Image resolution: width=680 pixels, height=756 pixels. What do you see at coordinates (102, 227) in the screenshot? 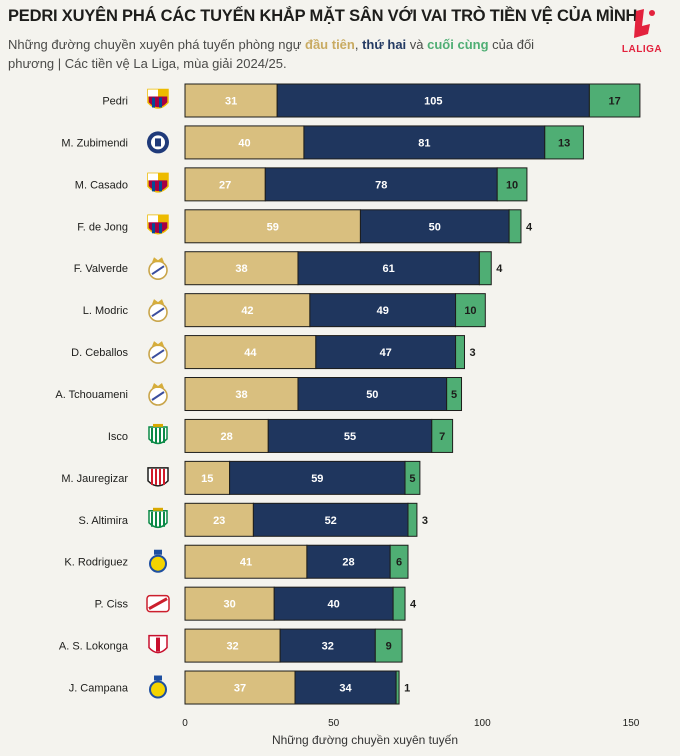
I see `player-label: F. de Jong` at bounding box center [102, 227].